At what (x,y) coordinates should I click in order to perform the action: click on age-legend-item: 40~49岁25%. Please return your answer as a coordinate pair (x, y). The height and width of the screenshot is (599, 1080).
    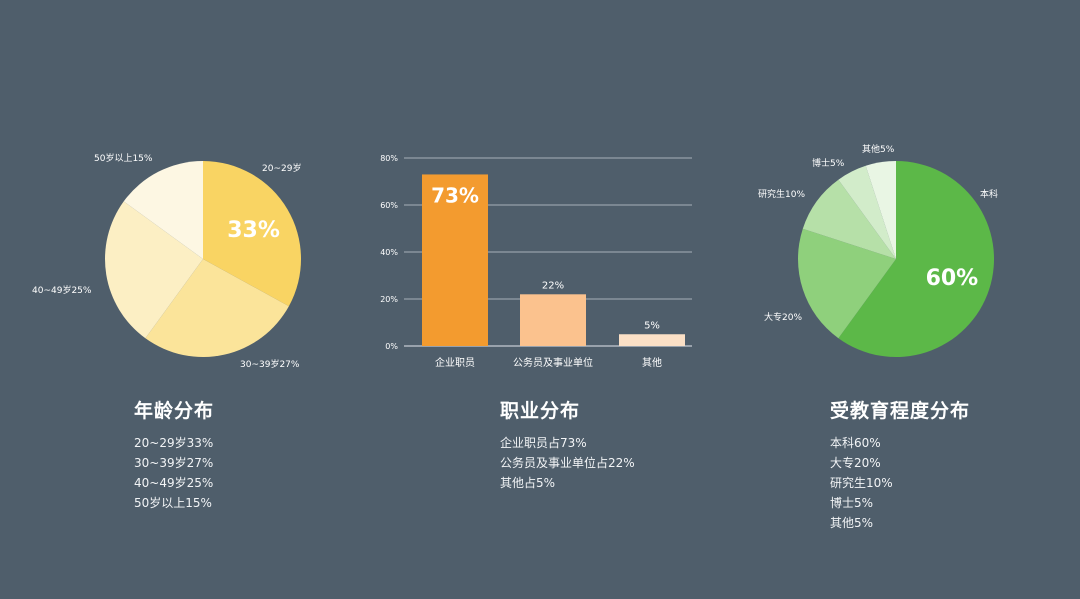
    Looking at the image, I should click on (174, 483).